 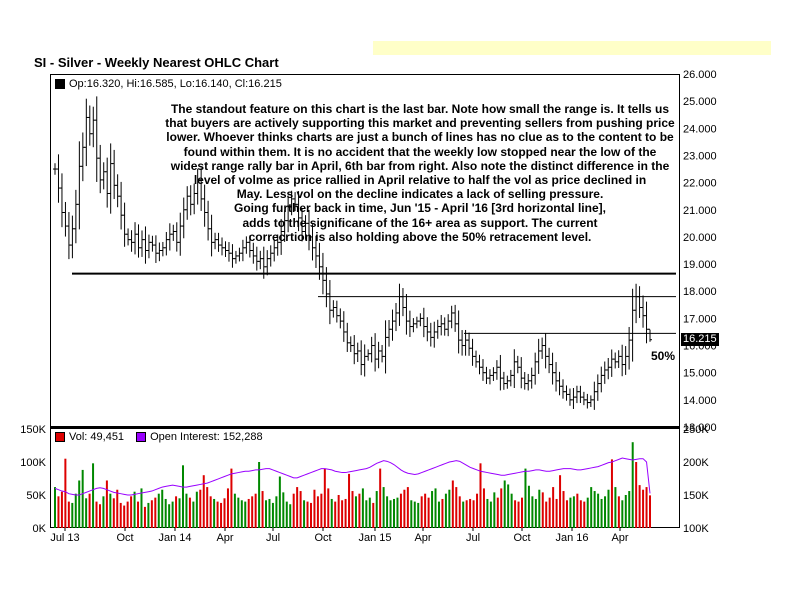 I want to click on vol-legend-text: Vol: 49,451, so click(x=97, y=437).